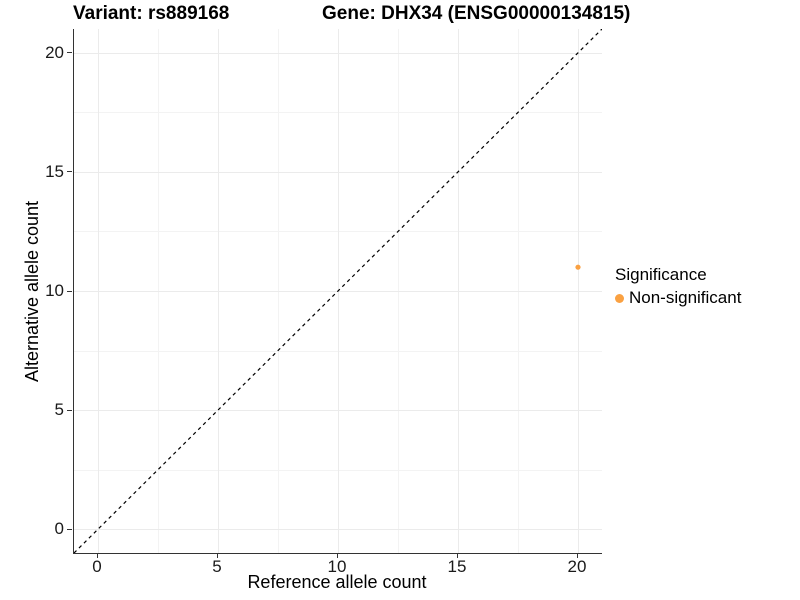 This screenshot has height=600, width=800. What do you see at coordinates (619, 298) in the screenshot?
I see `legend-marker-circle` at bounding box center [619, 298].